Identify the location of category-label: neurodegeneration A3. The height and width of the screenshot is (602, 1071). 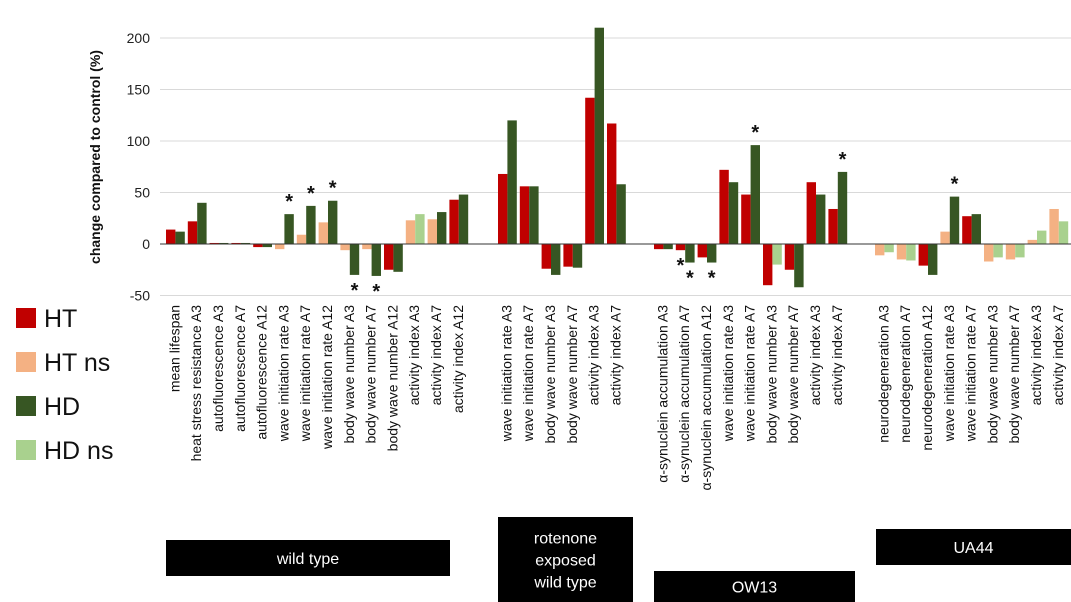
(883, 374).